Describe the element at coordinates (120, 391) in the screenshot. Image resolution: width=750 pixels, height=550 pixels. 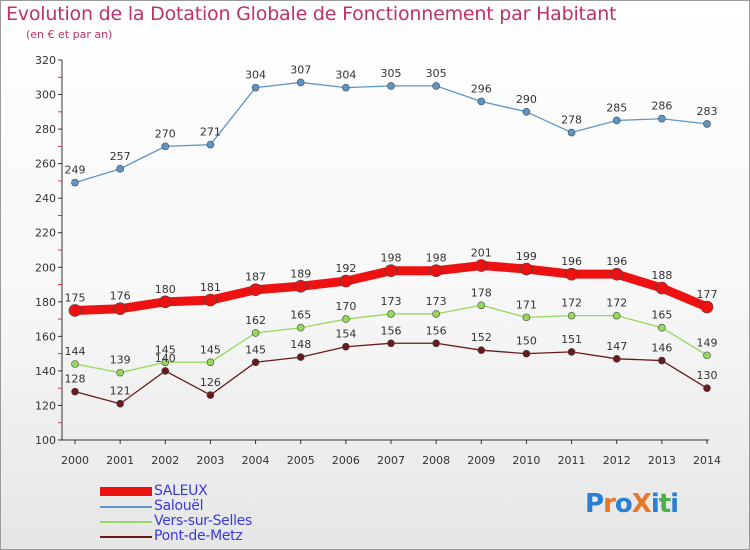
I see `data-label-pont-de-metz: 121` at that location.